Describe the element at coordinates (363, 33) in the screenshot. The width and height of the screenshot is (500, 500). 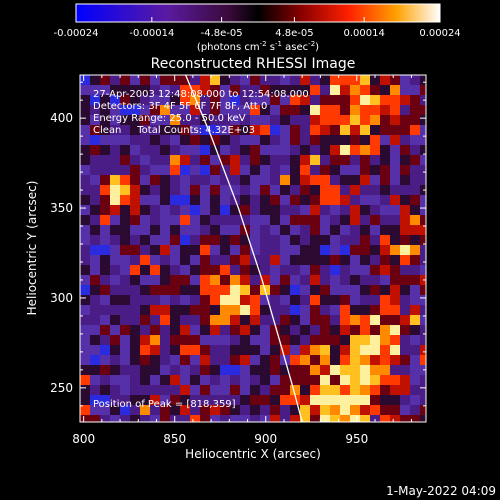
I see `colorbar-tick-label: 0.00014` at that location.